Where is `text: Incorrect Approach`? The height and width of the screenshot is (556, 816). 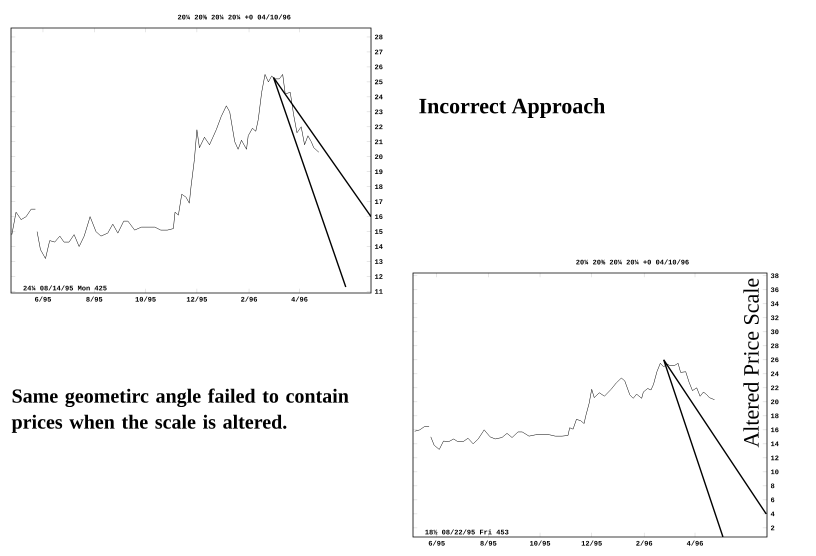
text: Incorrect Approach is located at coordinates (512, 108).